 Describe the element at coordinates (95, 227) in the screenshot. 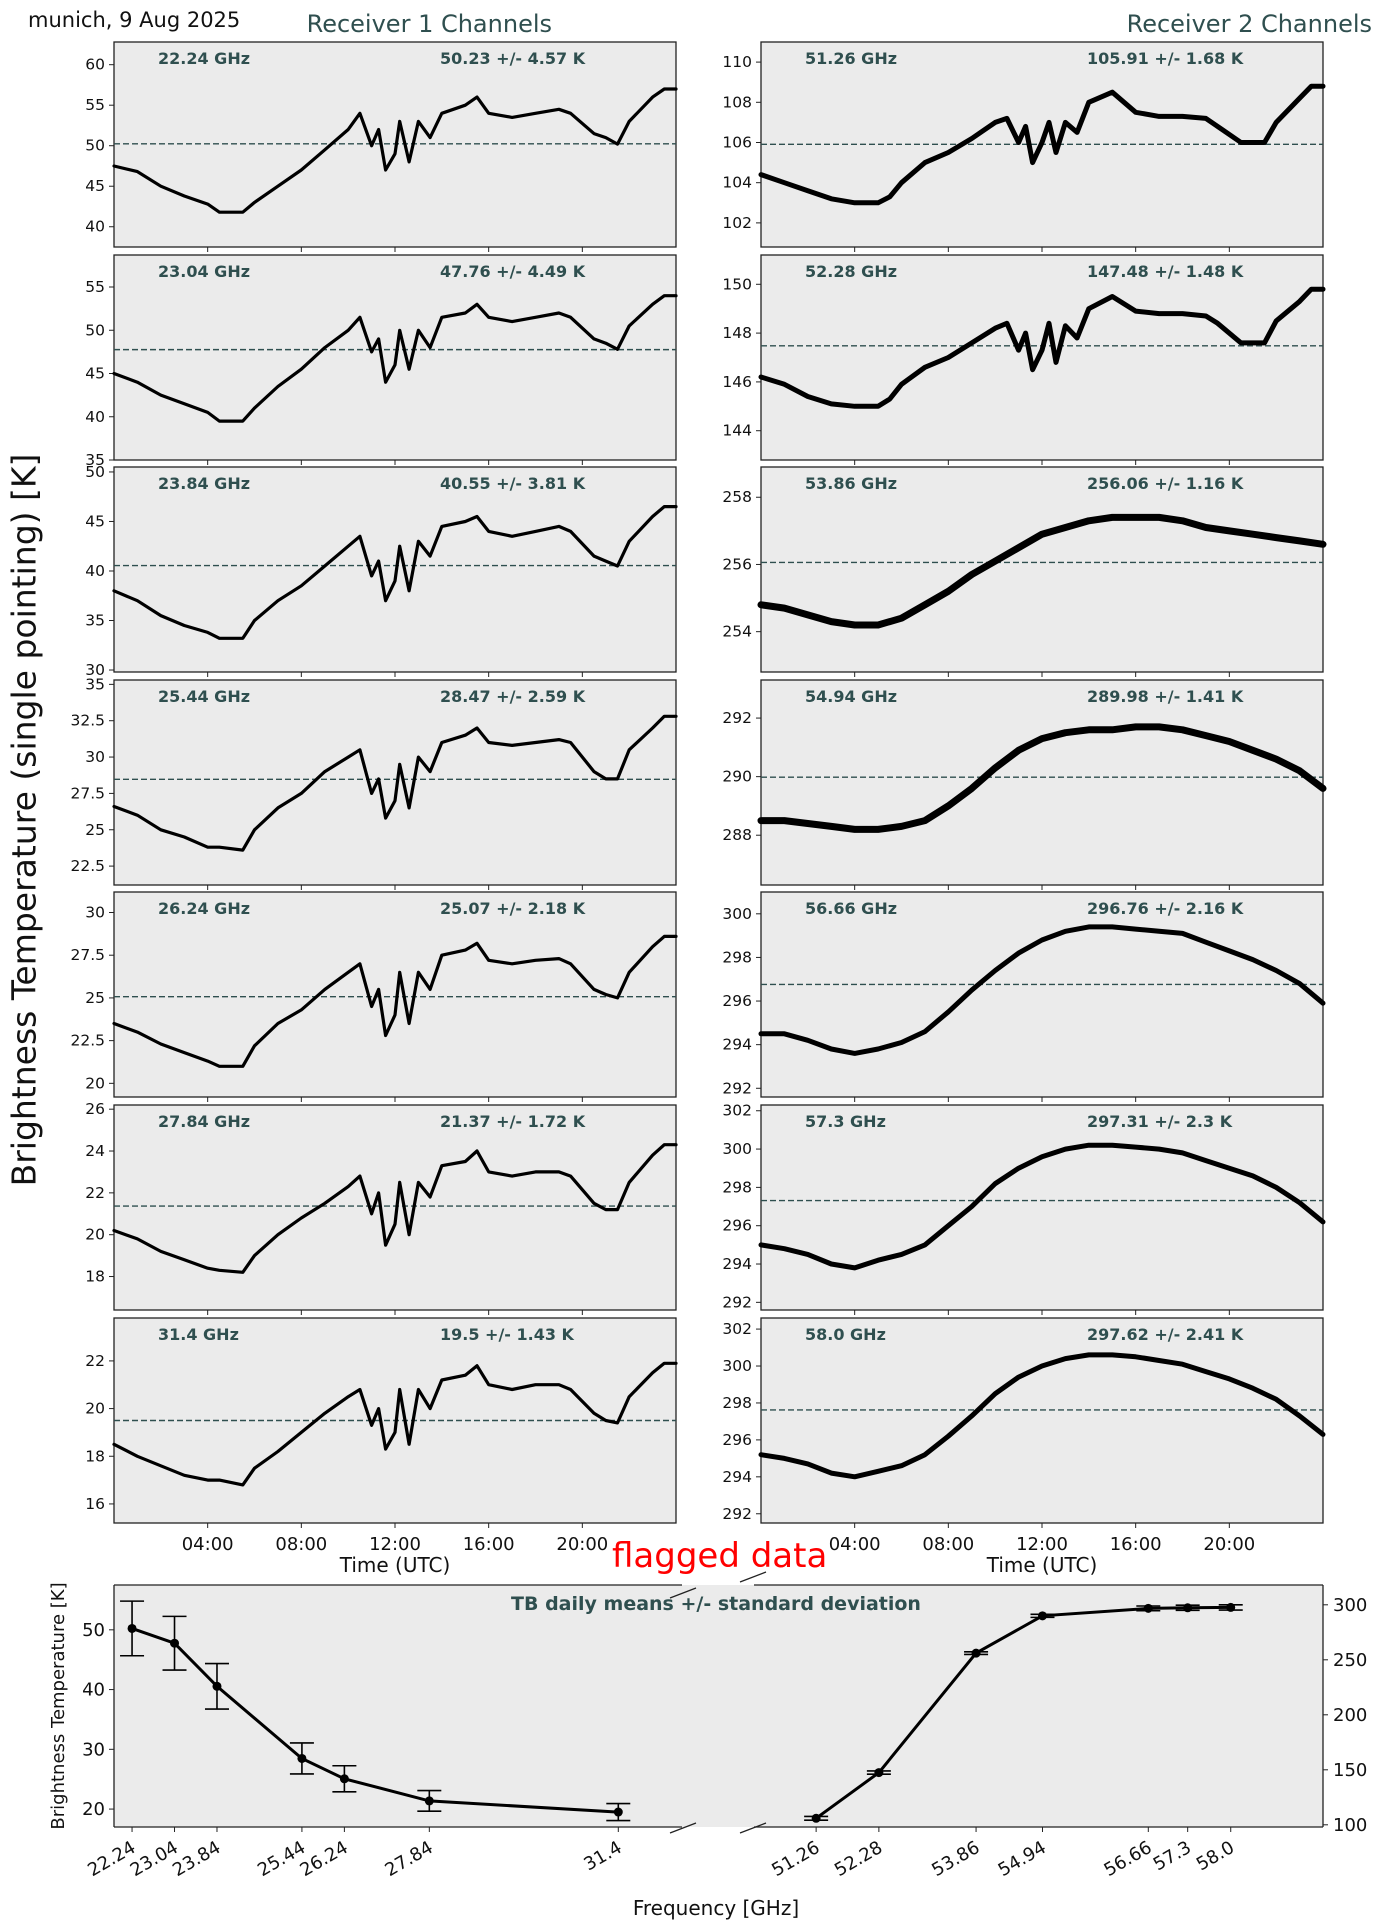

I see `y-tick-label: 40` at that location.